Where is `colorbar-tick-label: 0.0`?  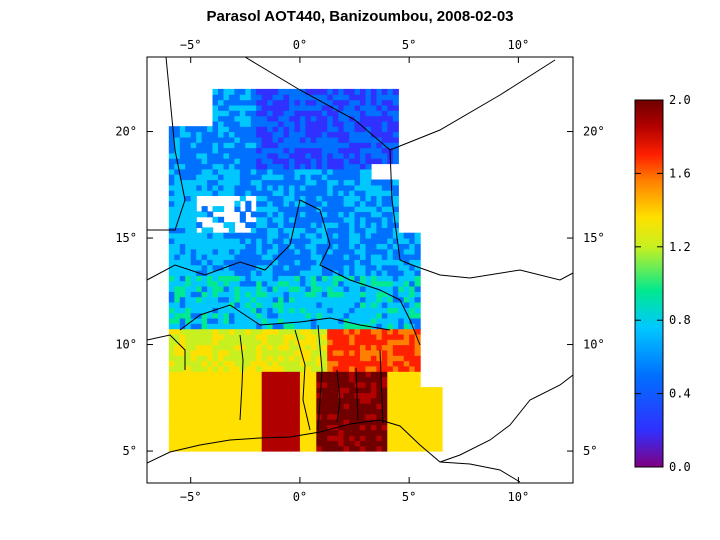 colorbar-tick-label: 0.0 is located at coordinates (680, 467).